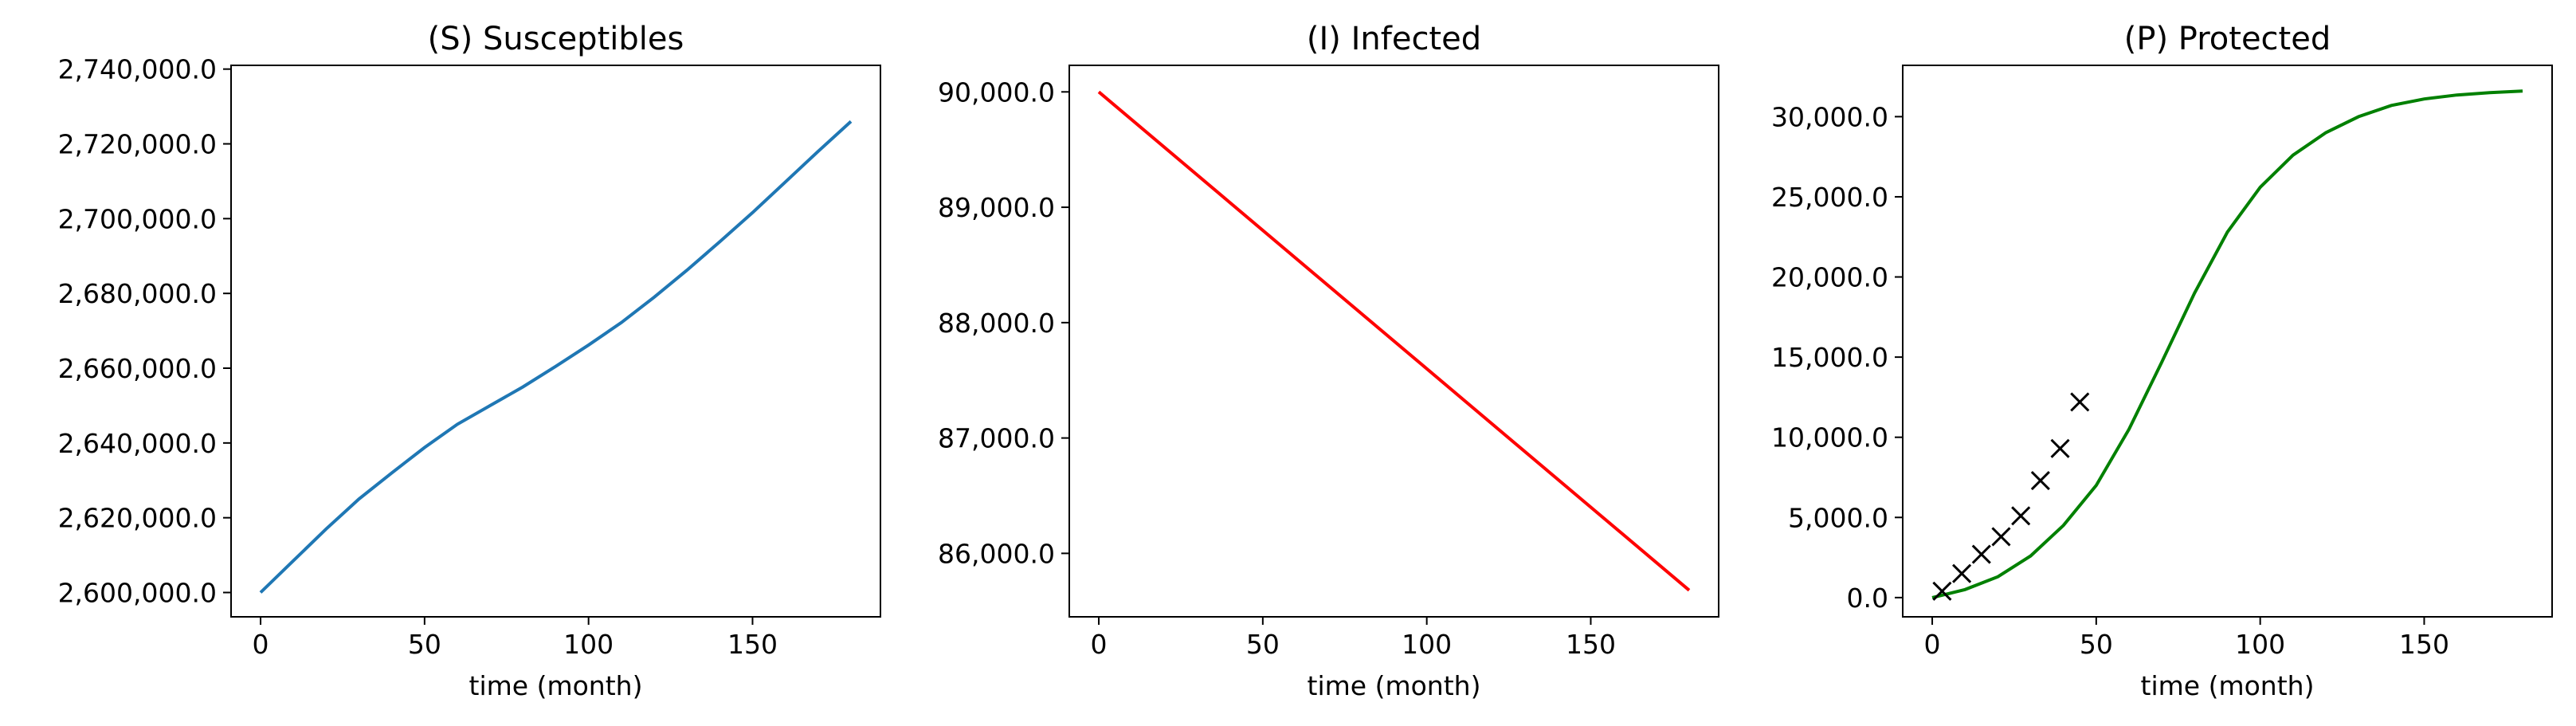  Describe the element at coordinates (137, 518) in the screenshot. I see `y-tick-label: 2,620,000.0` at that location.